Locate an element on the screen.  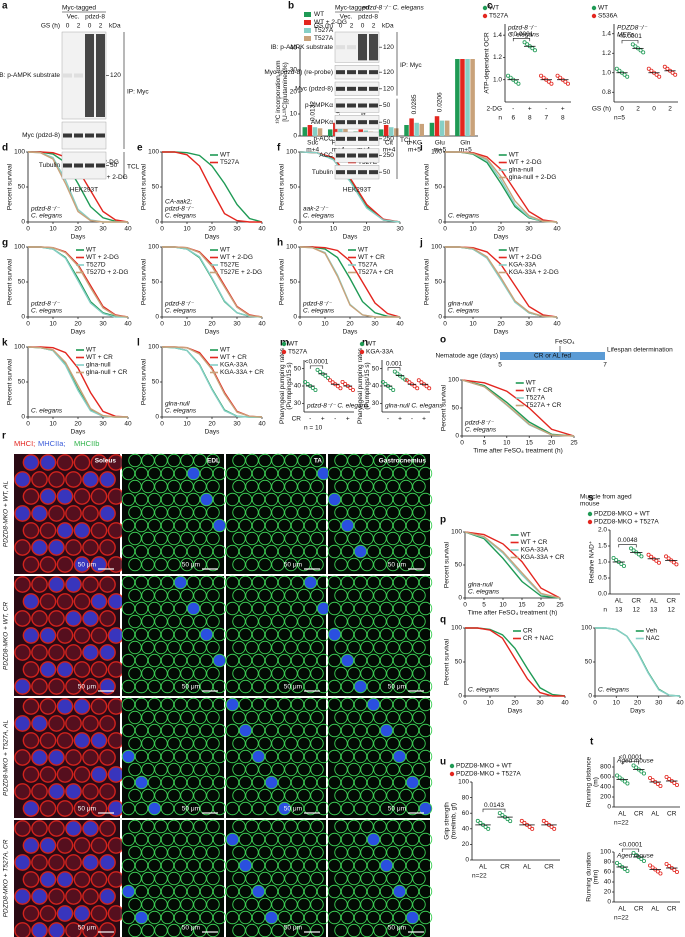
scale-label: 50 μm is located at coordinates (191, 565).